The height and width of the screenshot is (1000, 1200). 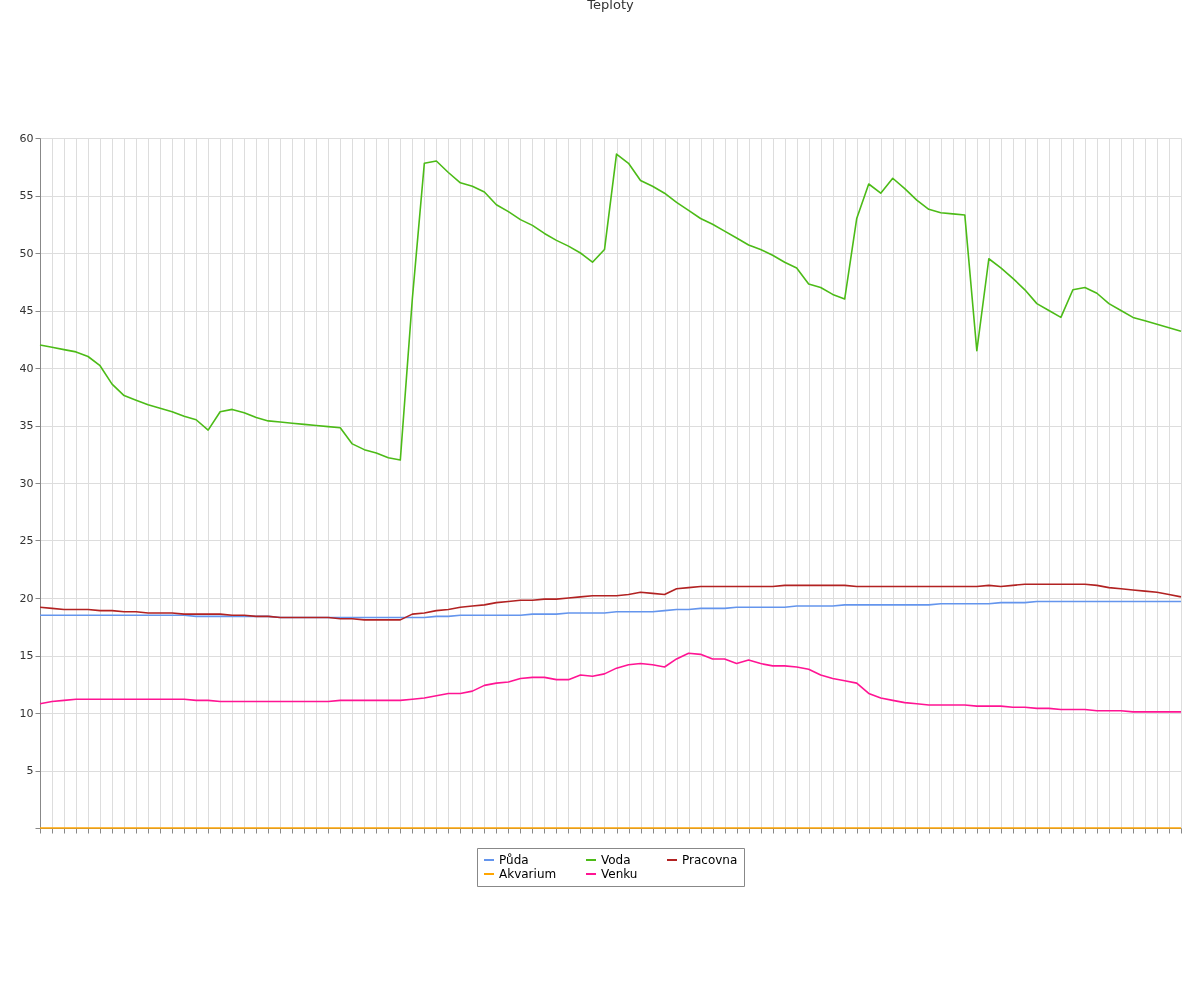 I want to click on y-tick-label: 40, so click(x=26, y=368).